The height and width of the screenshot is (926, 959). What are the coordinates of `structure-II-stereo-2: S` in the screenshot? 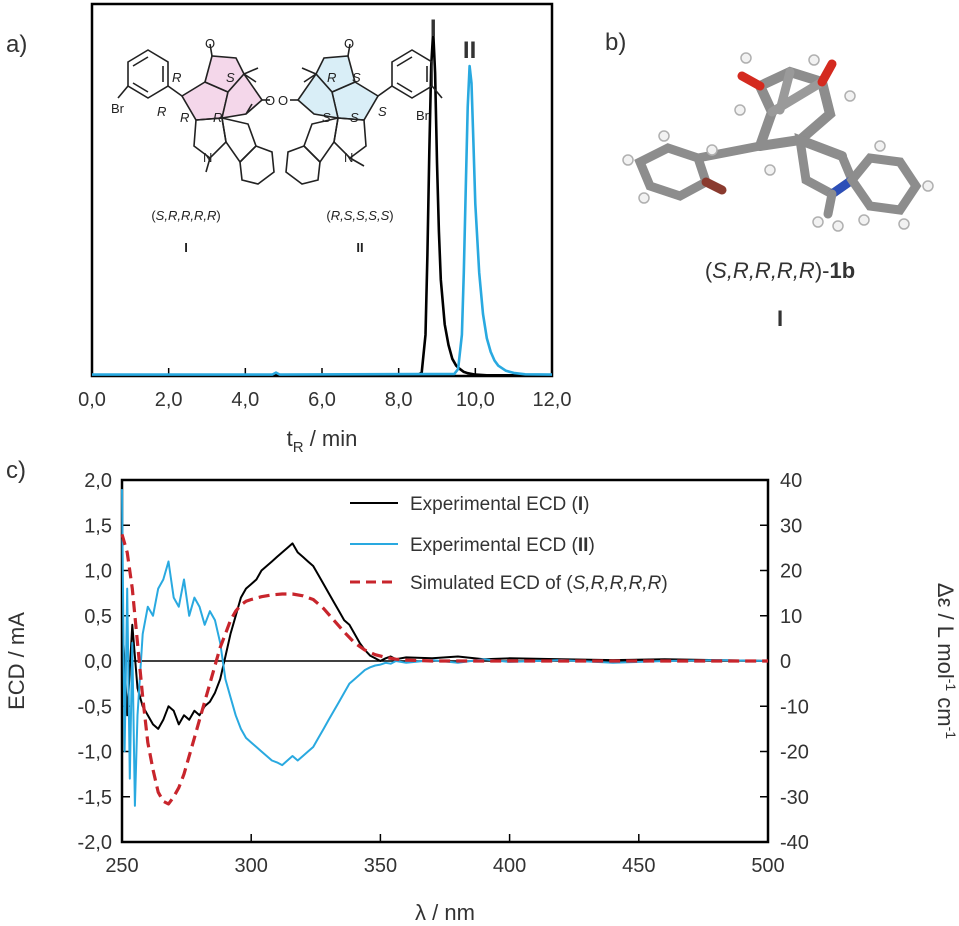 It's located at (356, 77).